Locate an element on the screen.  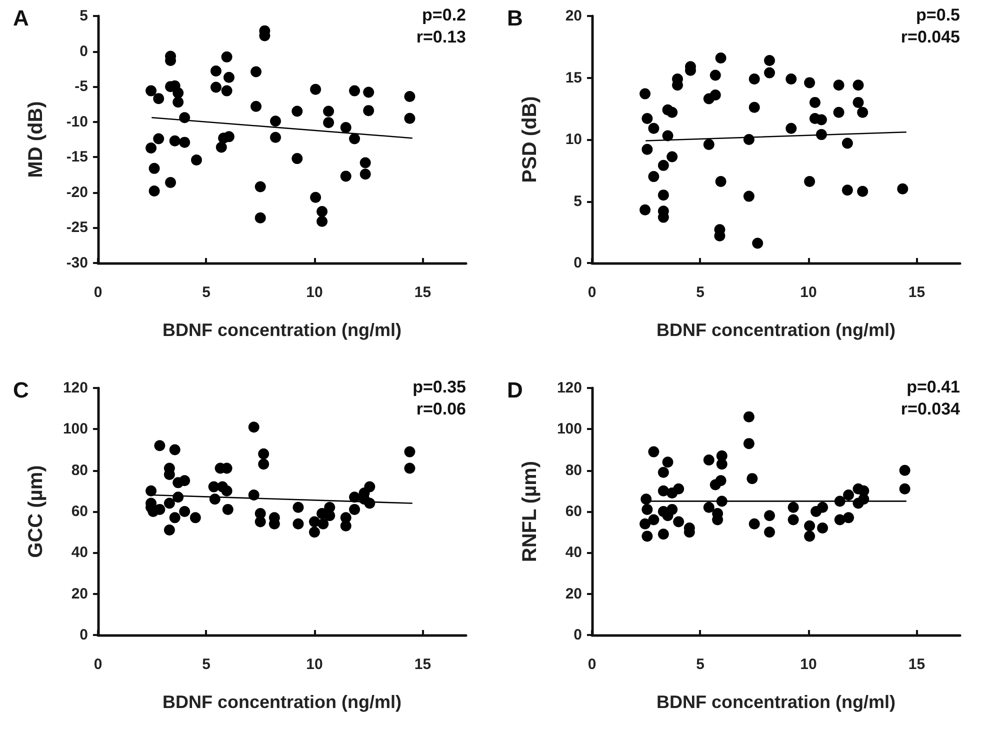
x-axis-title: BDNF concentration (ng/ml) is located at coordinates (776, 330).